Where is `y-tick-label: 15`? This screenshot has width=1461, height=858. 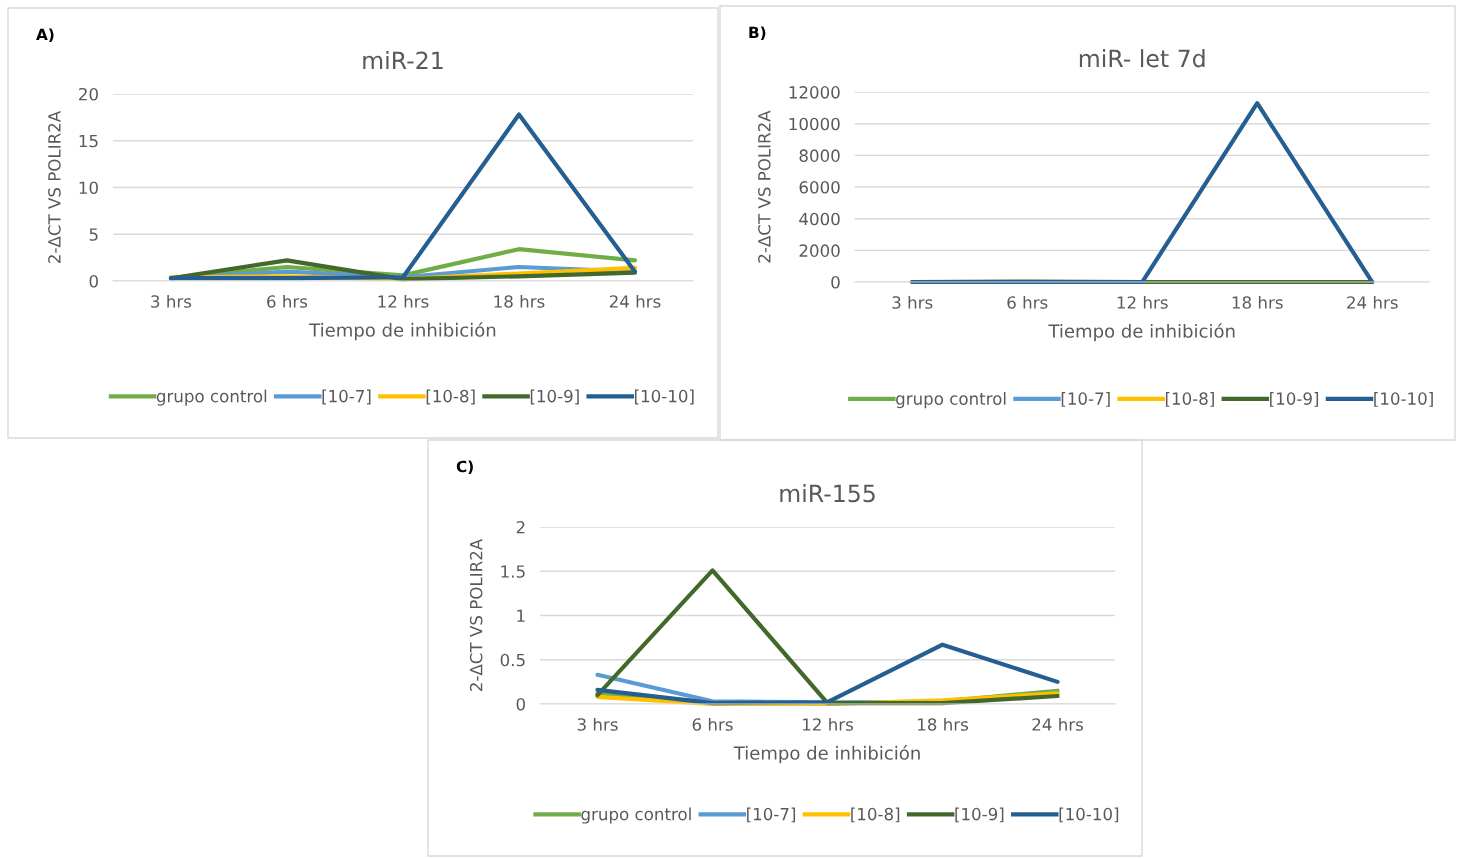 y-tick-label: 15 is located at coordinates (88, 141).